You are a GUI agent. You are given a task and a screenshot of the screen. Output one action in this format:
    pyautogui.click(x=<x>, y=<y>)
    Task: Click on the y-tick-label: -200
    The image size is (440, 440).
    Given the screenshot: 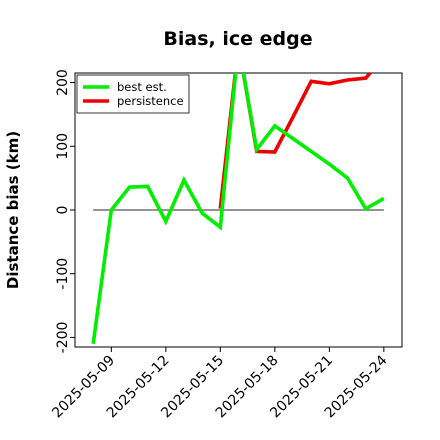 What is the action you would take?
    pyautogui.click(x=63, y=338)
    